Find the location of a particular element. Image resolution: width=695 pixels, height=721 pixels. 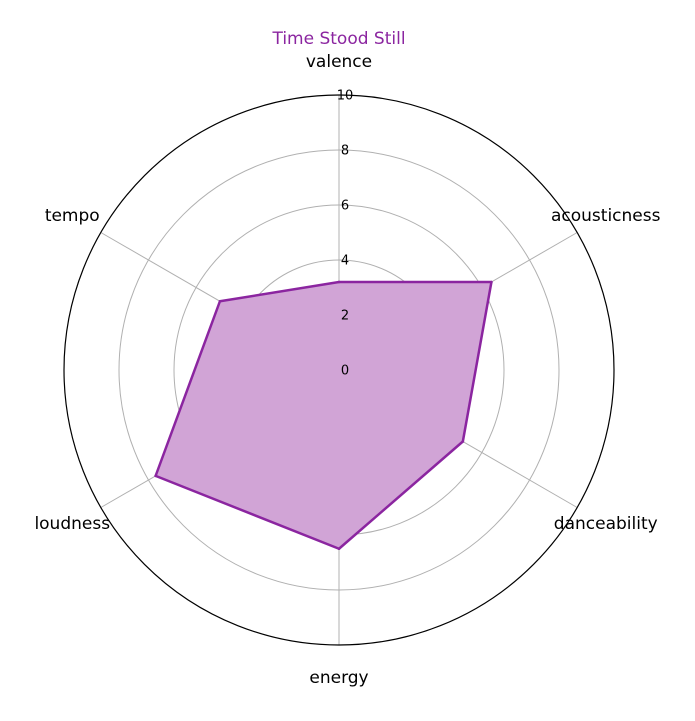

tick-label-2: 2 is located at coordinates (345, 316).